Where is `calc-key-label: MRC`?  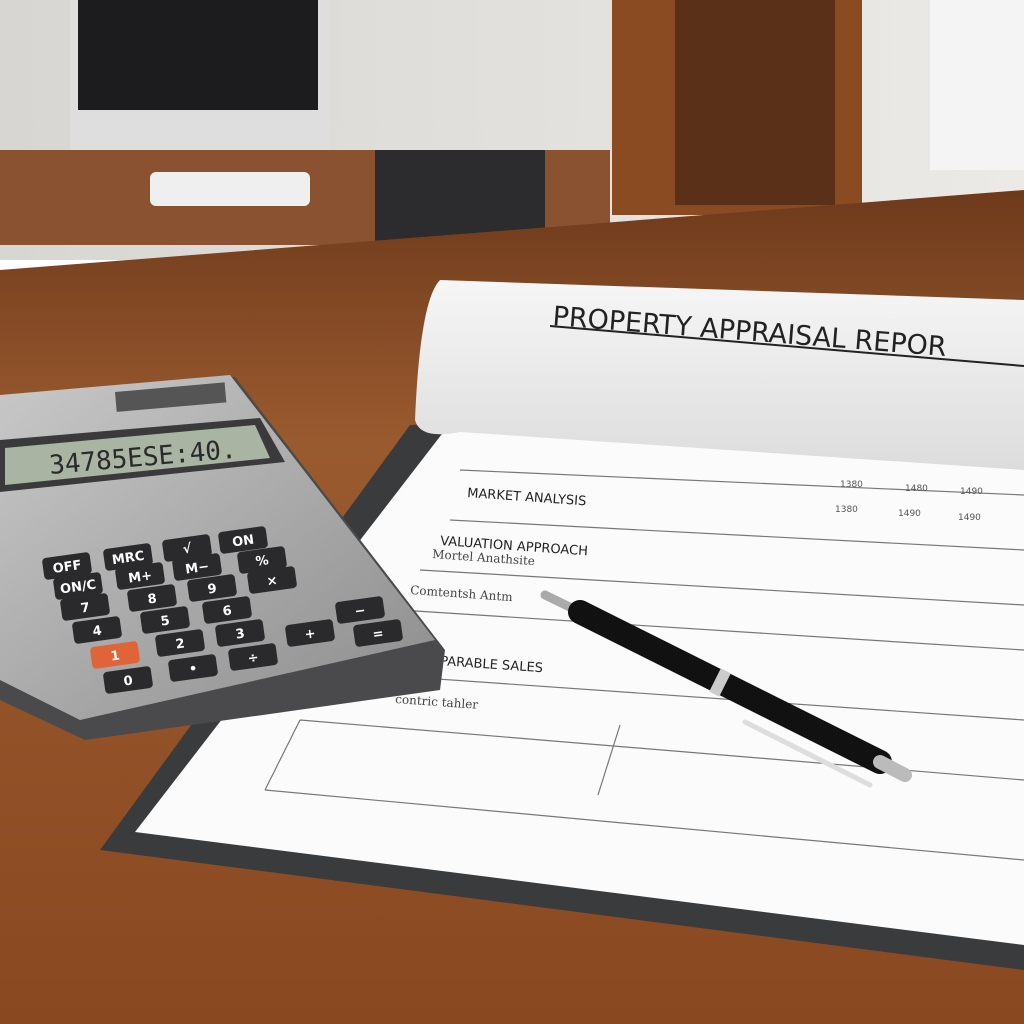
calc-key-label: MRC is located at coordinates (128, 558).